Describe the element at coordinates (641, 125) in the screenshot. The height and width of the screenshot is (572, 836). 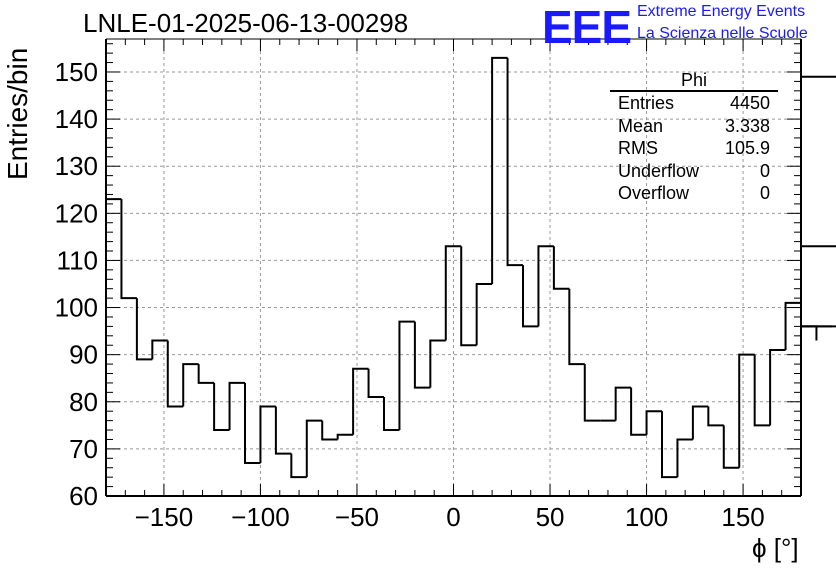
I see `stats-label: Mean` at that location.